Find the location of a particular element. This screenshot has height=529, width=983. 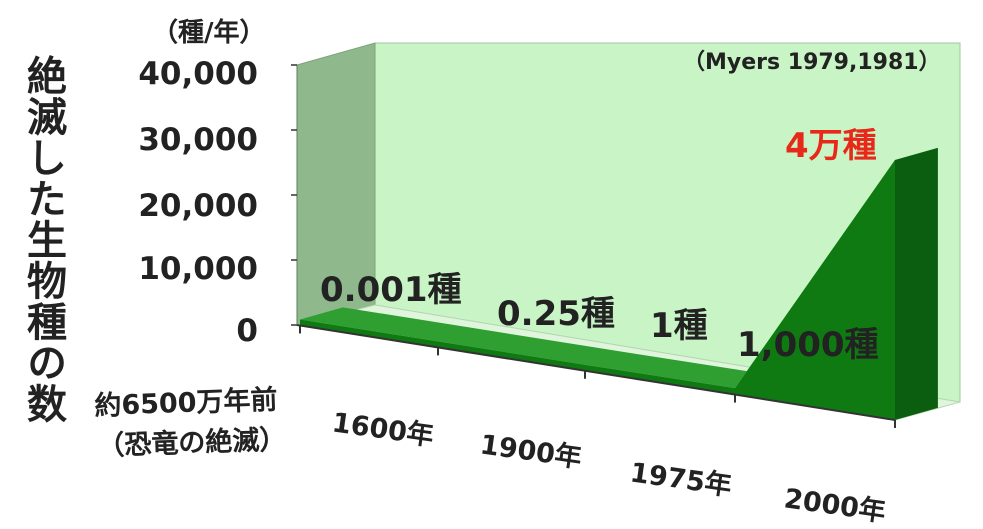

value-label: 0.25種 is located at coordinates (556, 314).